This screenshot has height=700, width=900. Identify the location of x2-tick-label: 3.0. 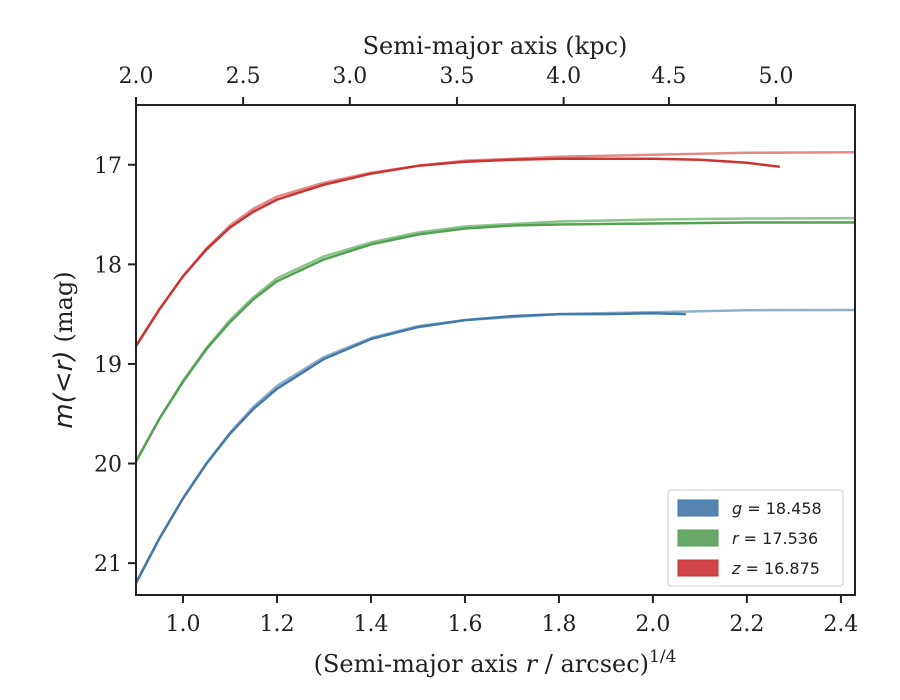
(349, 76).